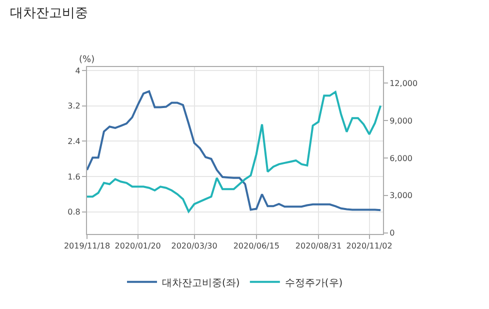  I want to click on x-tick-label: 2020/01/20, so click(137, 246).